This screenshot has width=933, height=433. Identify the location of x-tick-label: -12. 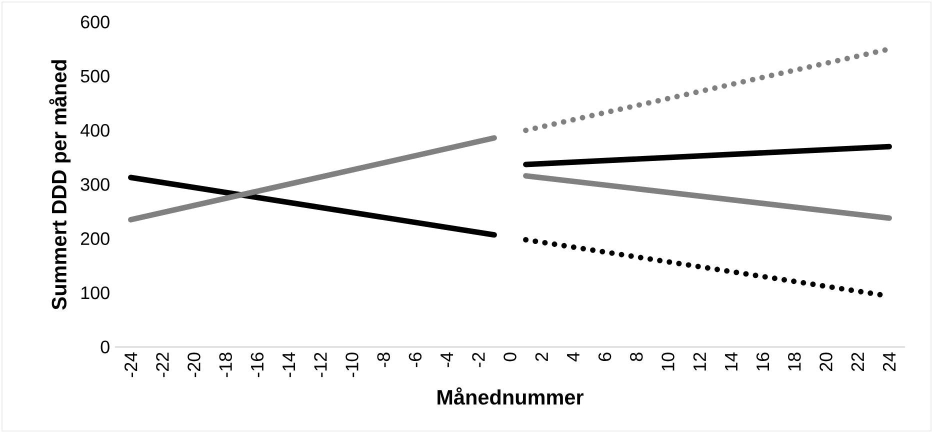
(320, 365).